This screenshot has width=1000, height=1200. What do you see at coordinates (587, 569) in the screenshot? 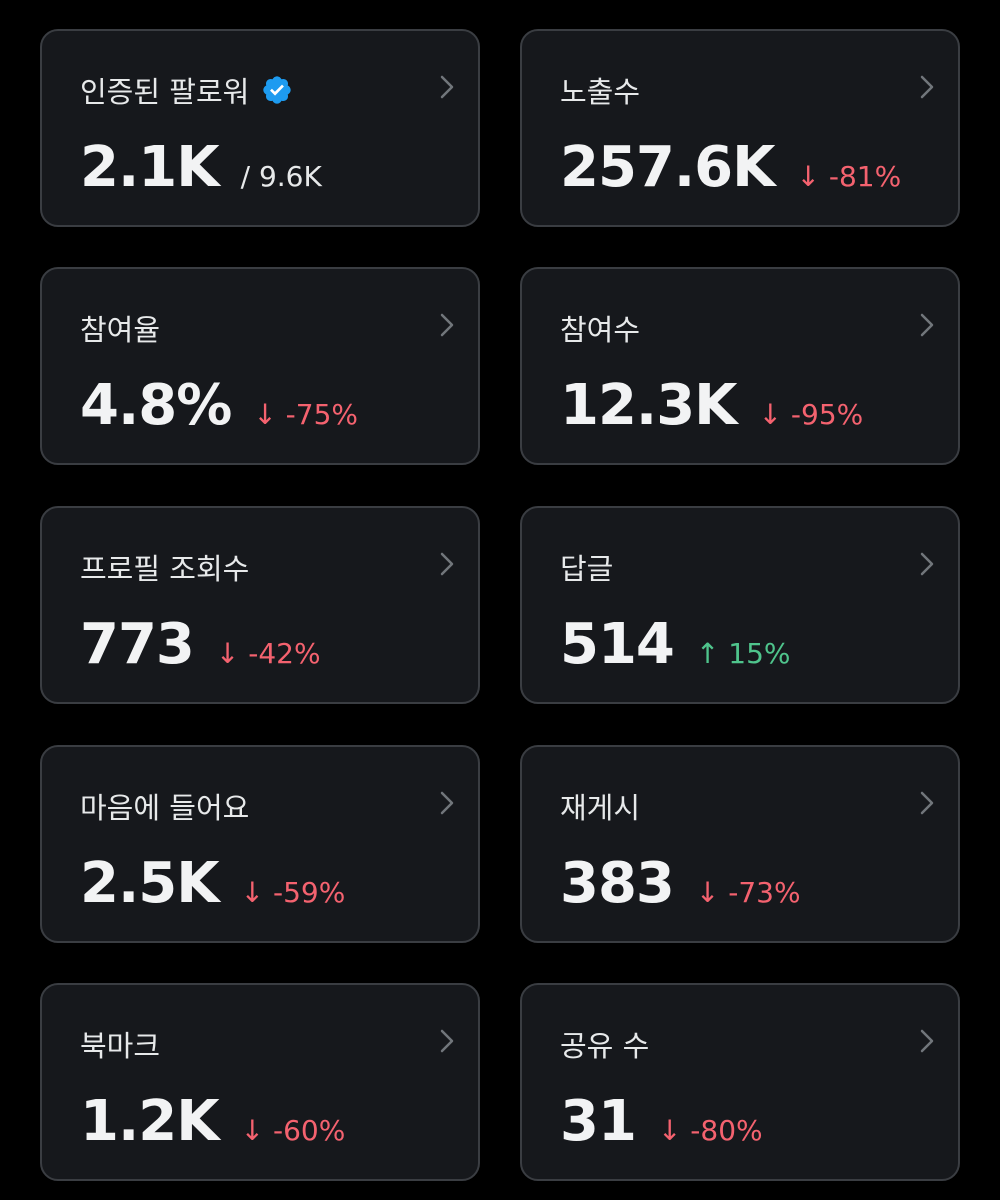
I see `stat-label: 답글` at bounding box center [587, 569].